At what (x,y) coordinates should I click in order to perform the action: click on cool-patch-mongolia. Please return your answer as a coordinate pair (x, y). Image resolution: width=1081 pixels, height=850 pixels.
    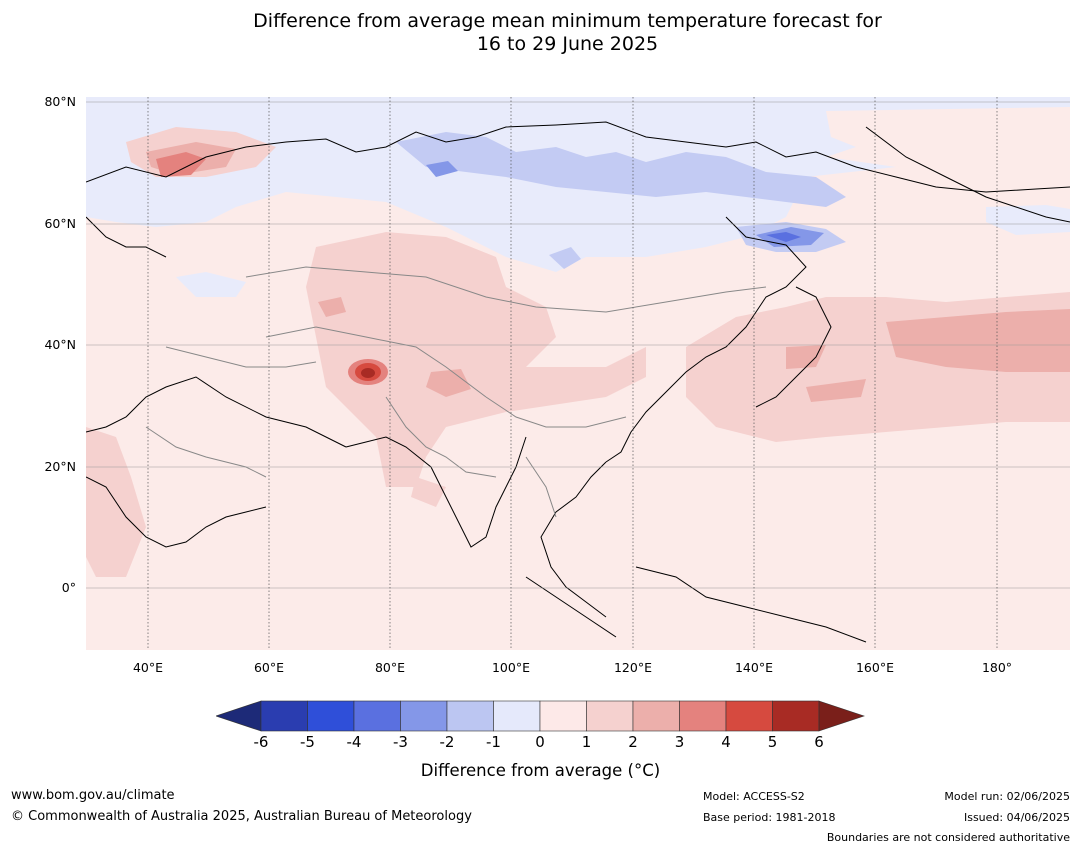
    Looking at the image, I should click on (565, 258).